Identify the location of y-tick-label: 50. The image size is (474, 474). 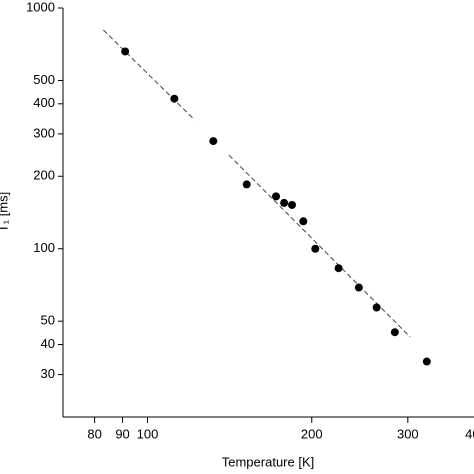
(48, 320).